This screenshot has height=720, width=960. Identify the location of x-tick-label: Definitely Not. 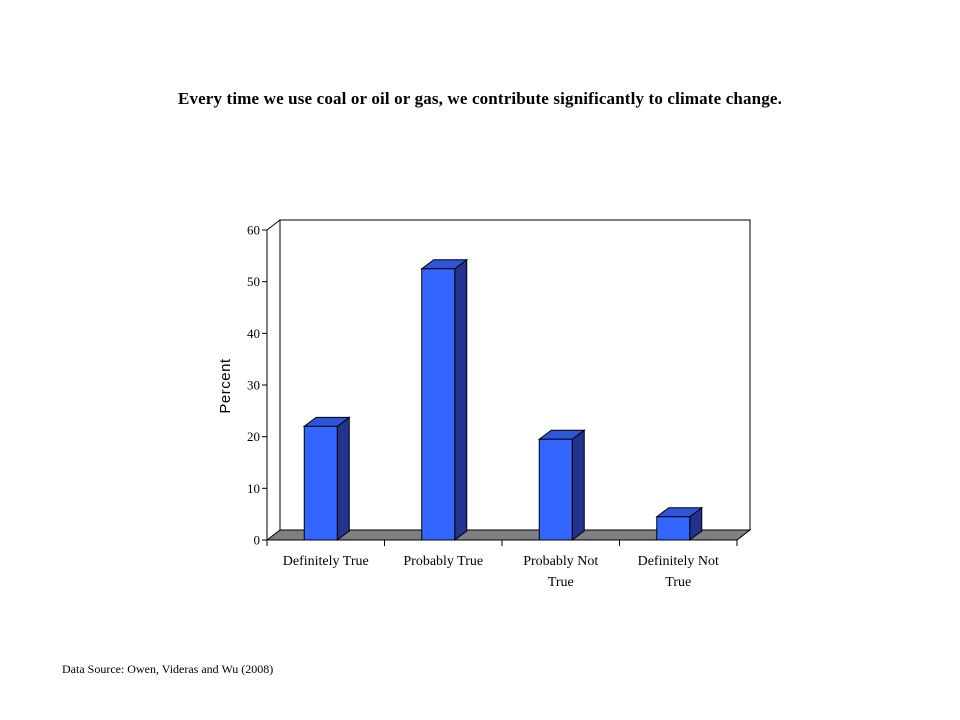
(678, 561).